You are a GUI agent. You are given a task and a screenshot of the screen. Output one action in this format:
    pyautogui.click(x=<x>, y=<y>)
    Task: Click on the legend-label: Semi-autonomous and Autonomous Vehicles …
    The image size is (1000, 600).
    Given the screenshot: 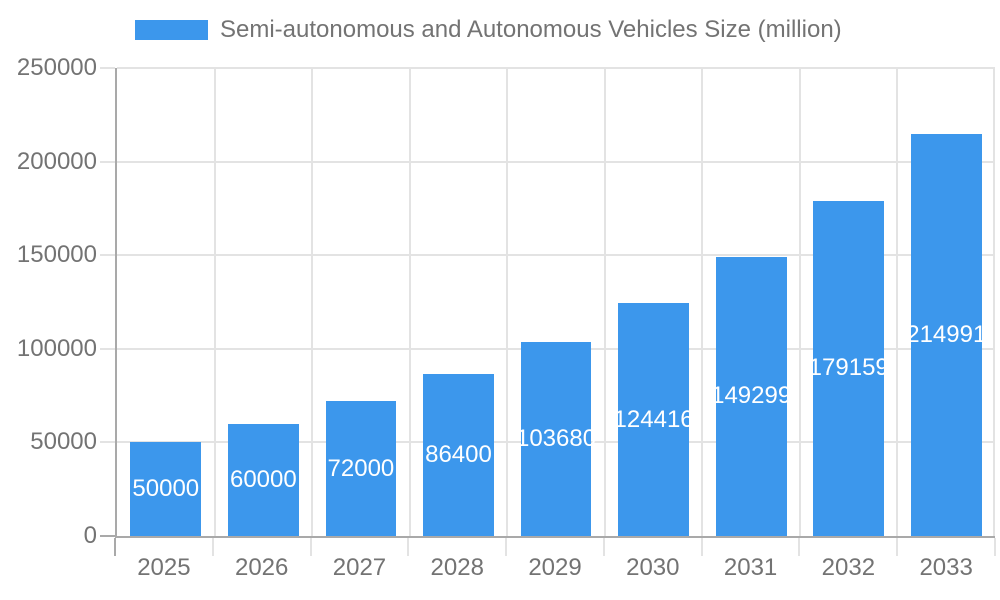 What is the action you would take?
    pyautogui.click(x=531, y=29)
    